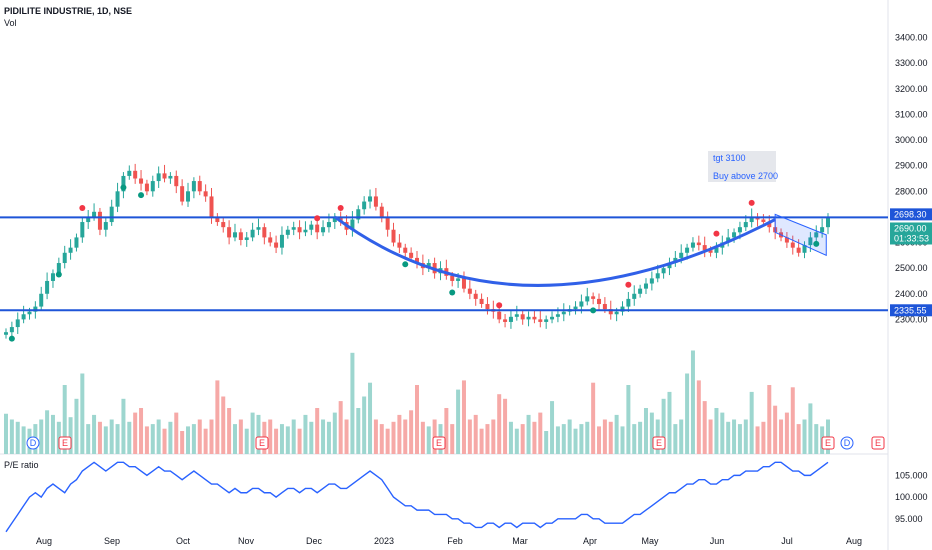 Image resolution: width=932 pixels, height=550 pixels. Describe the element at coordinates (911, 89) in the screenshot. I see `price-tick-label: 3200.00` at that location.